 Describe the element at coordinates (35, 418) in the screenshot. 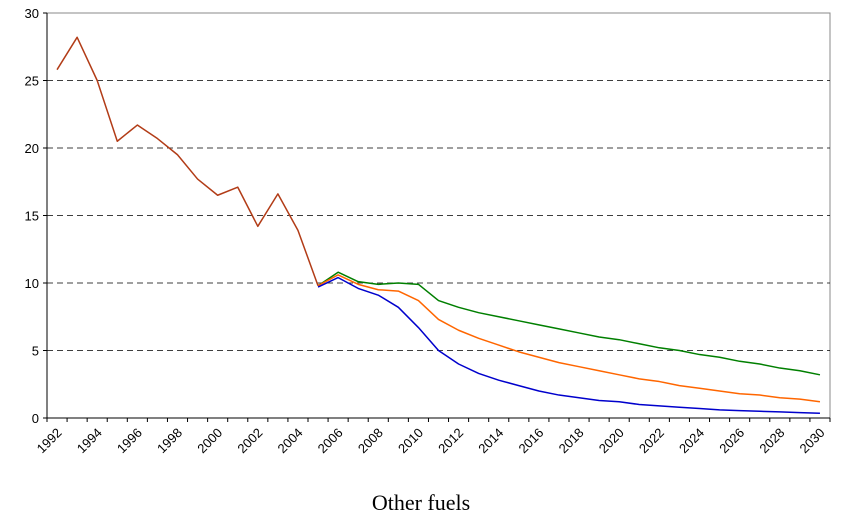

I see `y-tick-label: 0` at that location.